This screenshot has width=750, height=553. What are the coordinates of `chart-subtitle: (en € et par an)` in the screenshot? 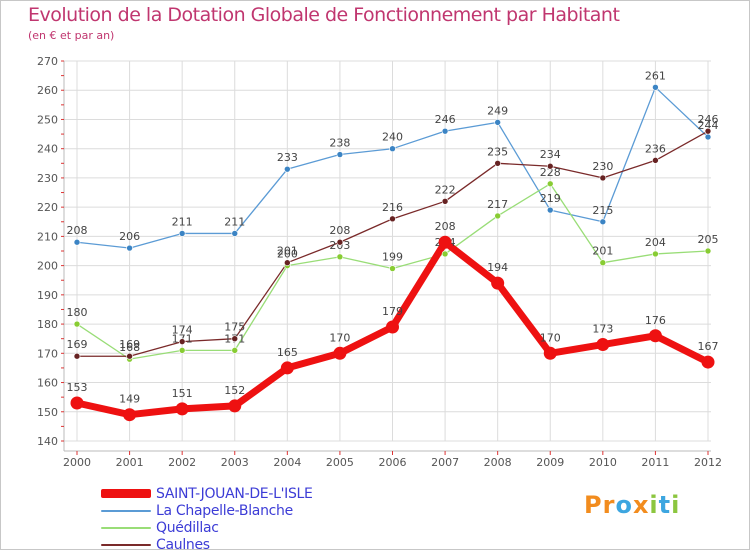 It's located at (71, 35).